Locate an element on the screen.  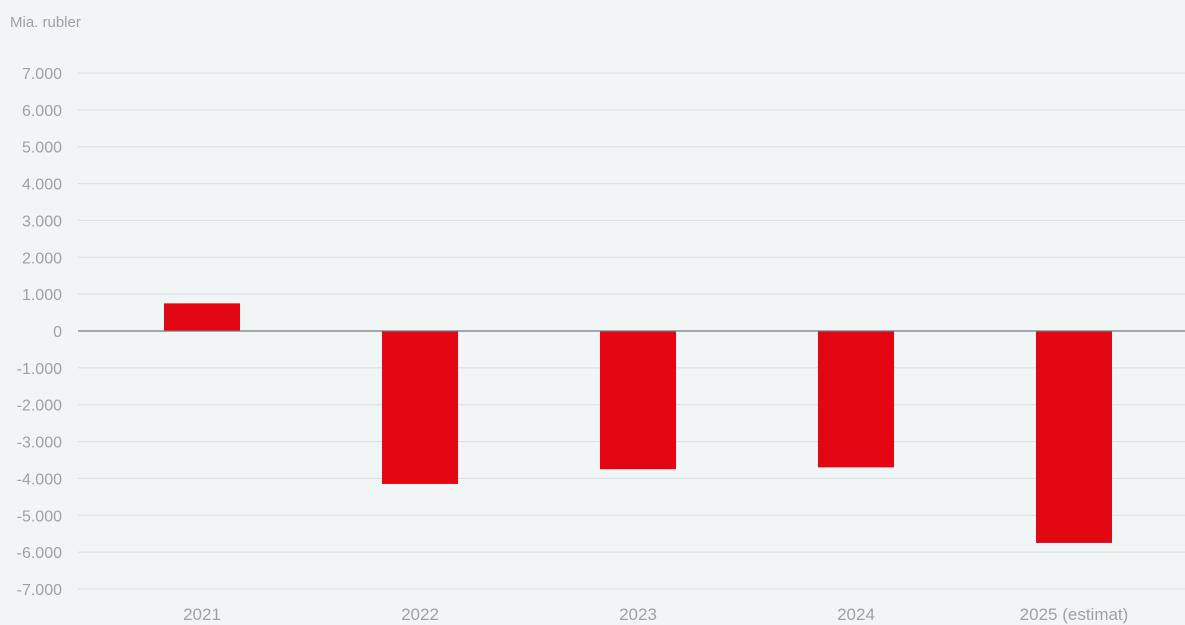
y-tick-label: -6.000 is located at coordinates (39, 553).